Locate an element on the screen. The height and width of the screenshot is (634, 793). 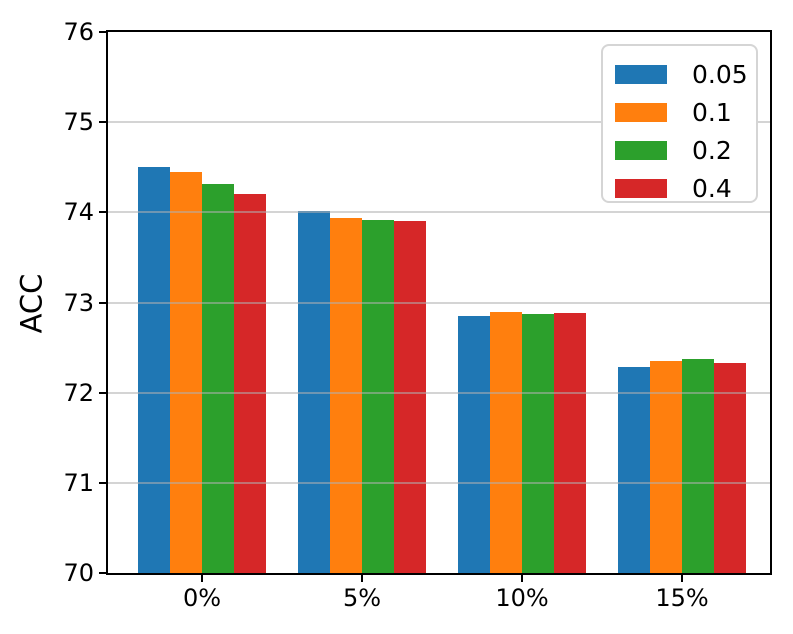
bar-0.05-0% is located at coordinates (154, 370).